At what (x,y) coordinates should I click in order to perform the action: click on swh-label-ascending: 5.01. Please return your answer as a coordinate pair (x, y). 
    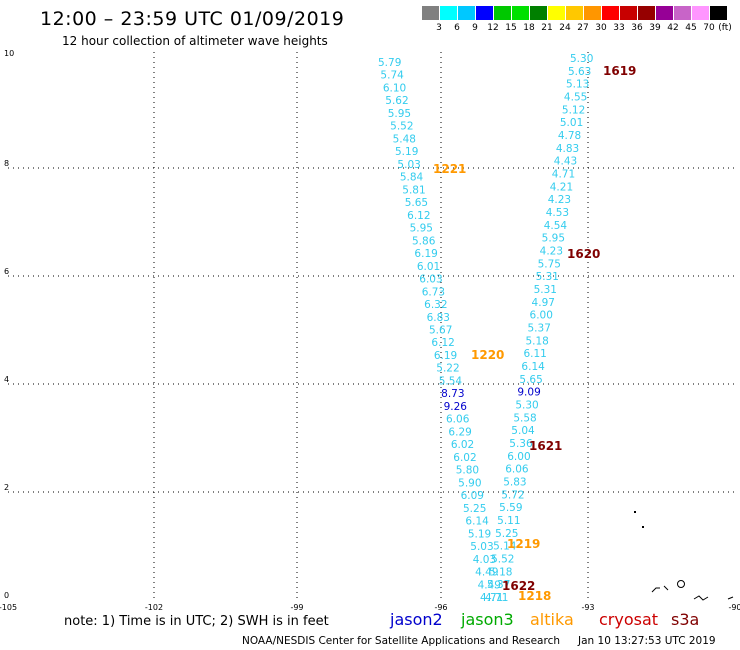
    Looking at the image, I should click on (571, 123).